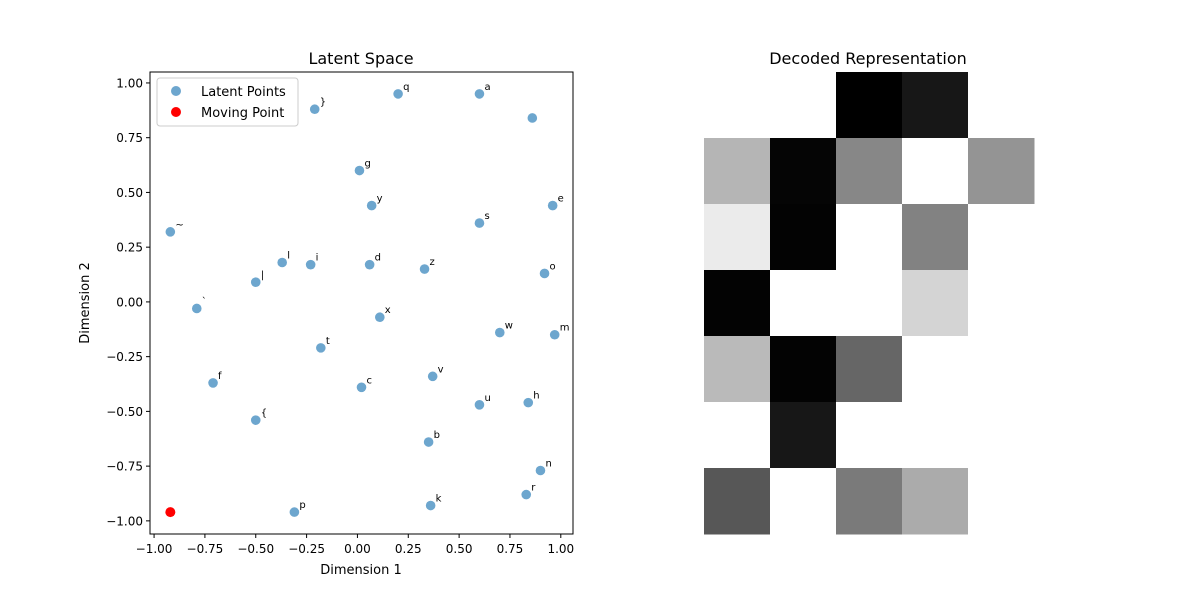 The width and height of the screenshot is (1200, 600). I want to click on x-tick-label: −0.75, so click(205, 549).